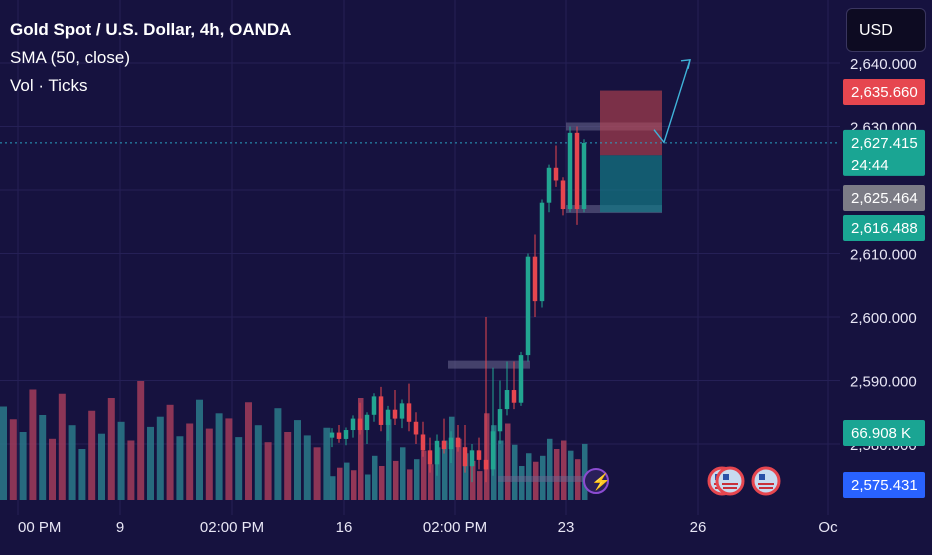 The width and height of the screenshot is (932, 555). I want to click on currency-button: USD, so click(886, 30).